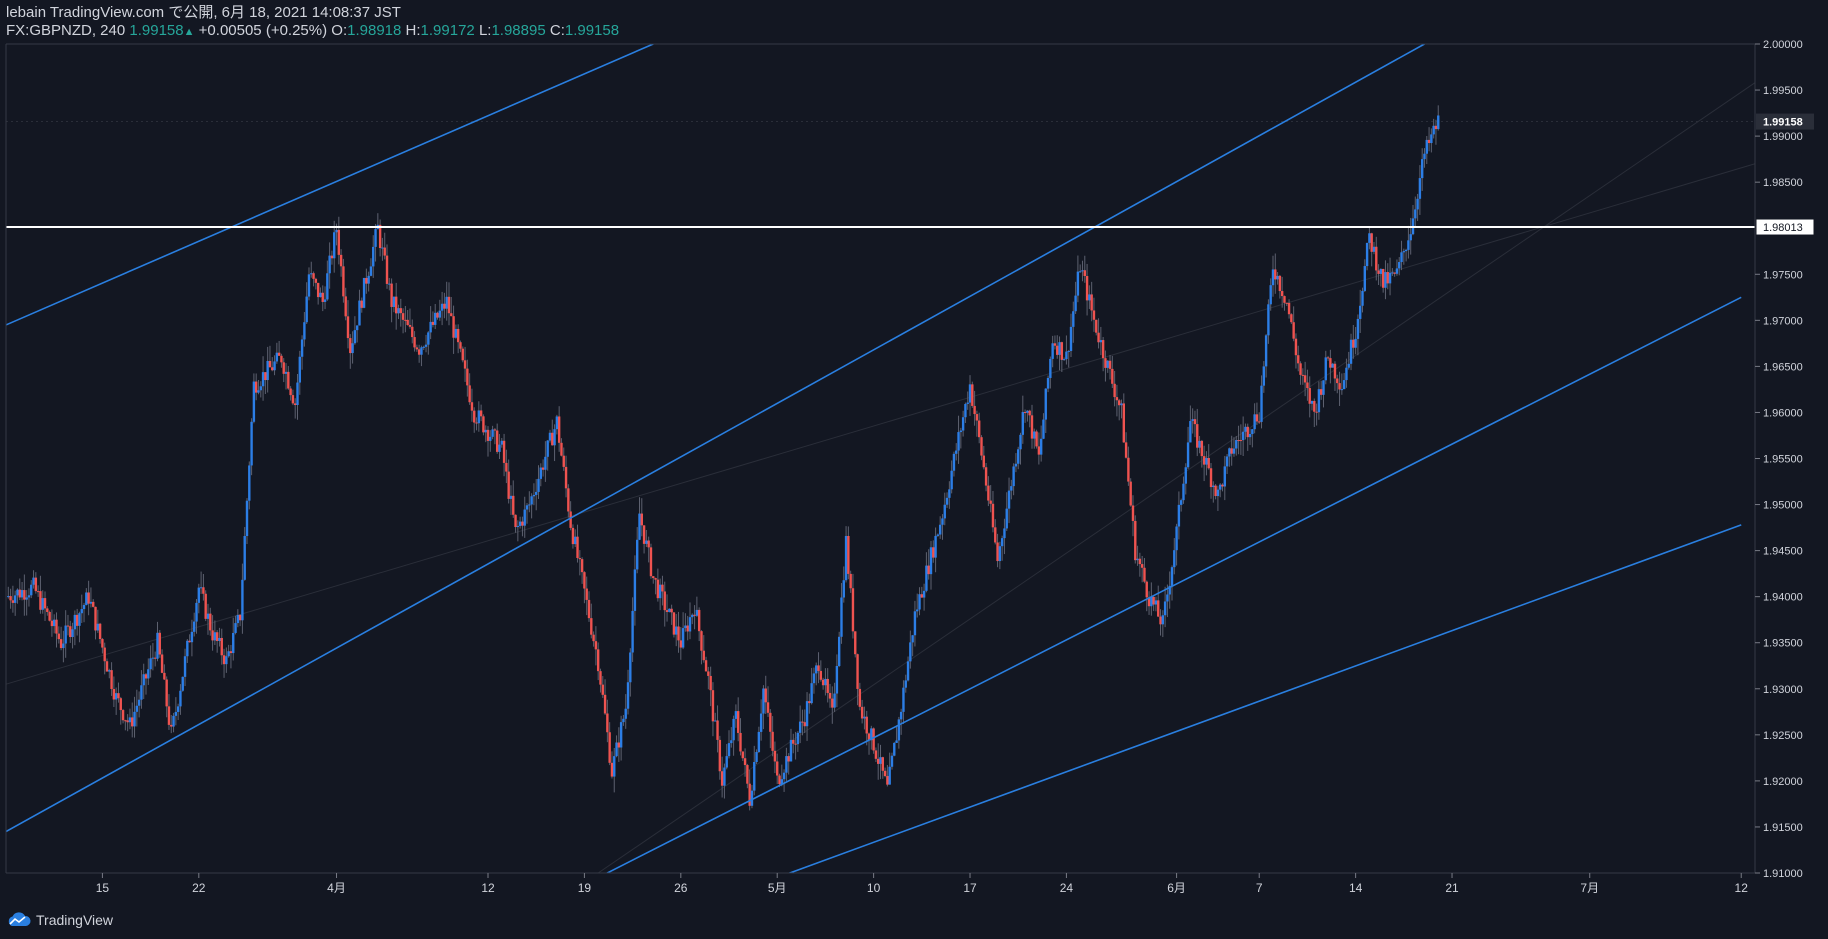  Describe the element at coordinates (103, 888) in the screenshot. I see `x-tick-label: 15` at that location.